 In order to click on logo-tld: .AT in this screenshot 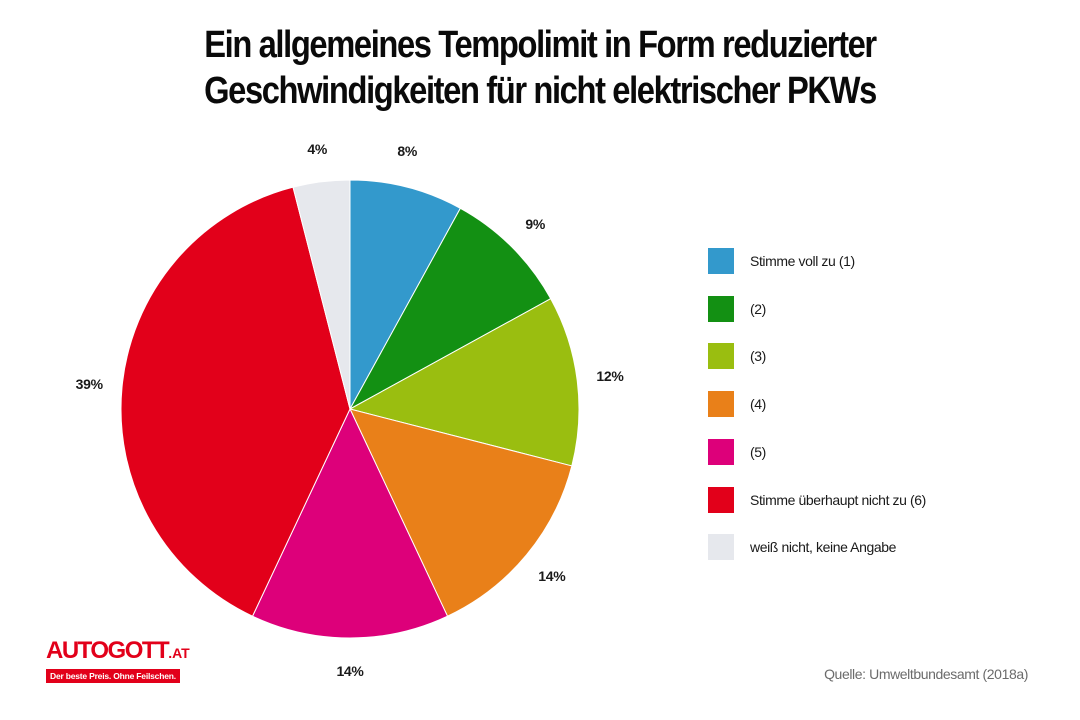, I will do `click(179, 653)`.